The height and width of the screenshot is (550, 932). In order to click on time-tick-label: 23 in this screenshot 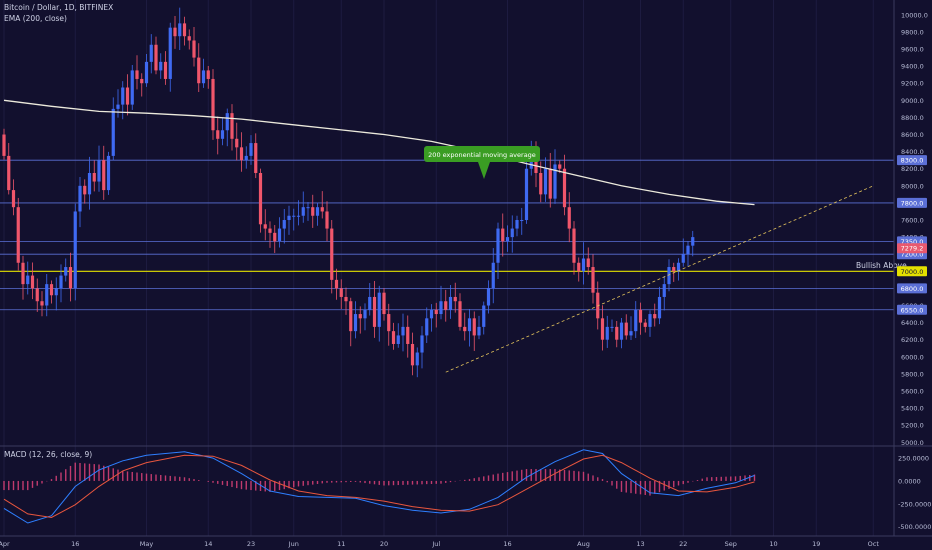, I will do `click(251, 544)`.